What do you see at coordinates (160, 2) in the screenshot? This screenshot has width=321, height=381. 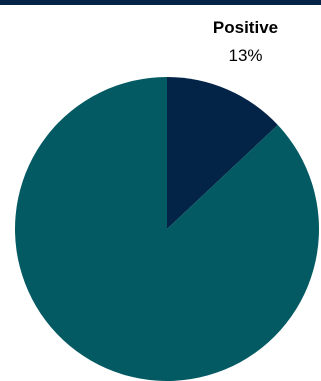 I see `top-bar` at bounding box center [160, 2].